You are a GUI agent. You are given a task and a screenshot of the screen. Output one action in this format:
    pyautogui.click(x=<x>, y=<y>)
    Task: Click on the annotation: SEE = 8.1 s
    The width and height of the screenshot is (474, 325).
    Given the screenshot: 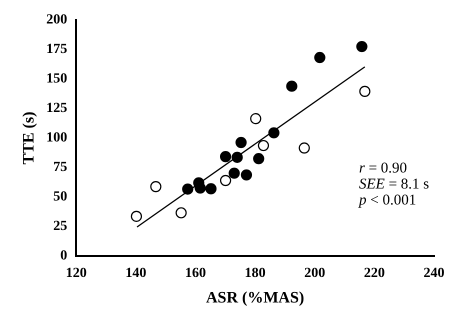 What is the action you would take?
    pyautogui.click(x=394, y=184)
    